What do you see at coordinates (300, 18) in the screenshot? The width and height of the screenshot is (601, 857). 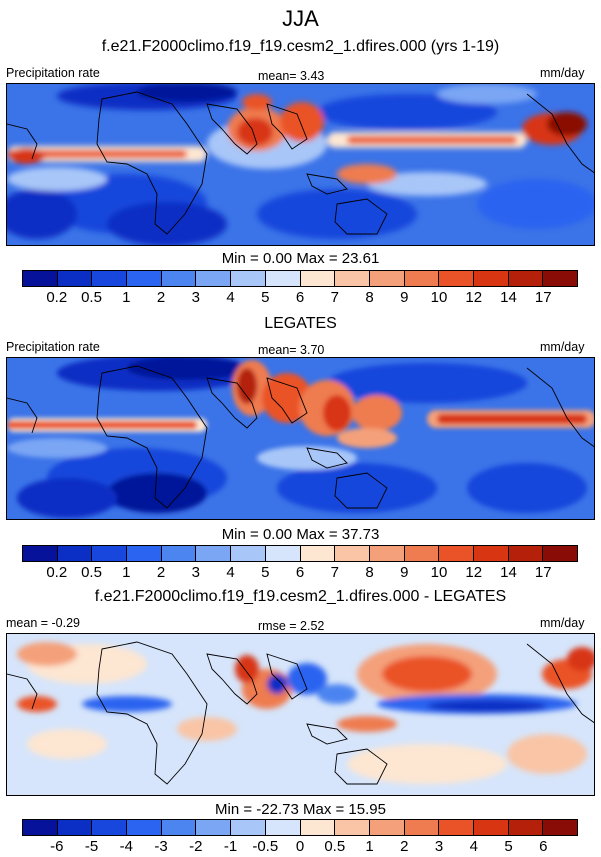 I see `figure-title: JJA` at bounding box center [300, 18].